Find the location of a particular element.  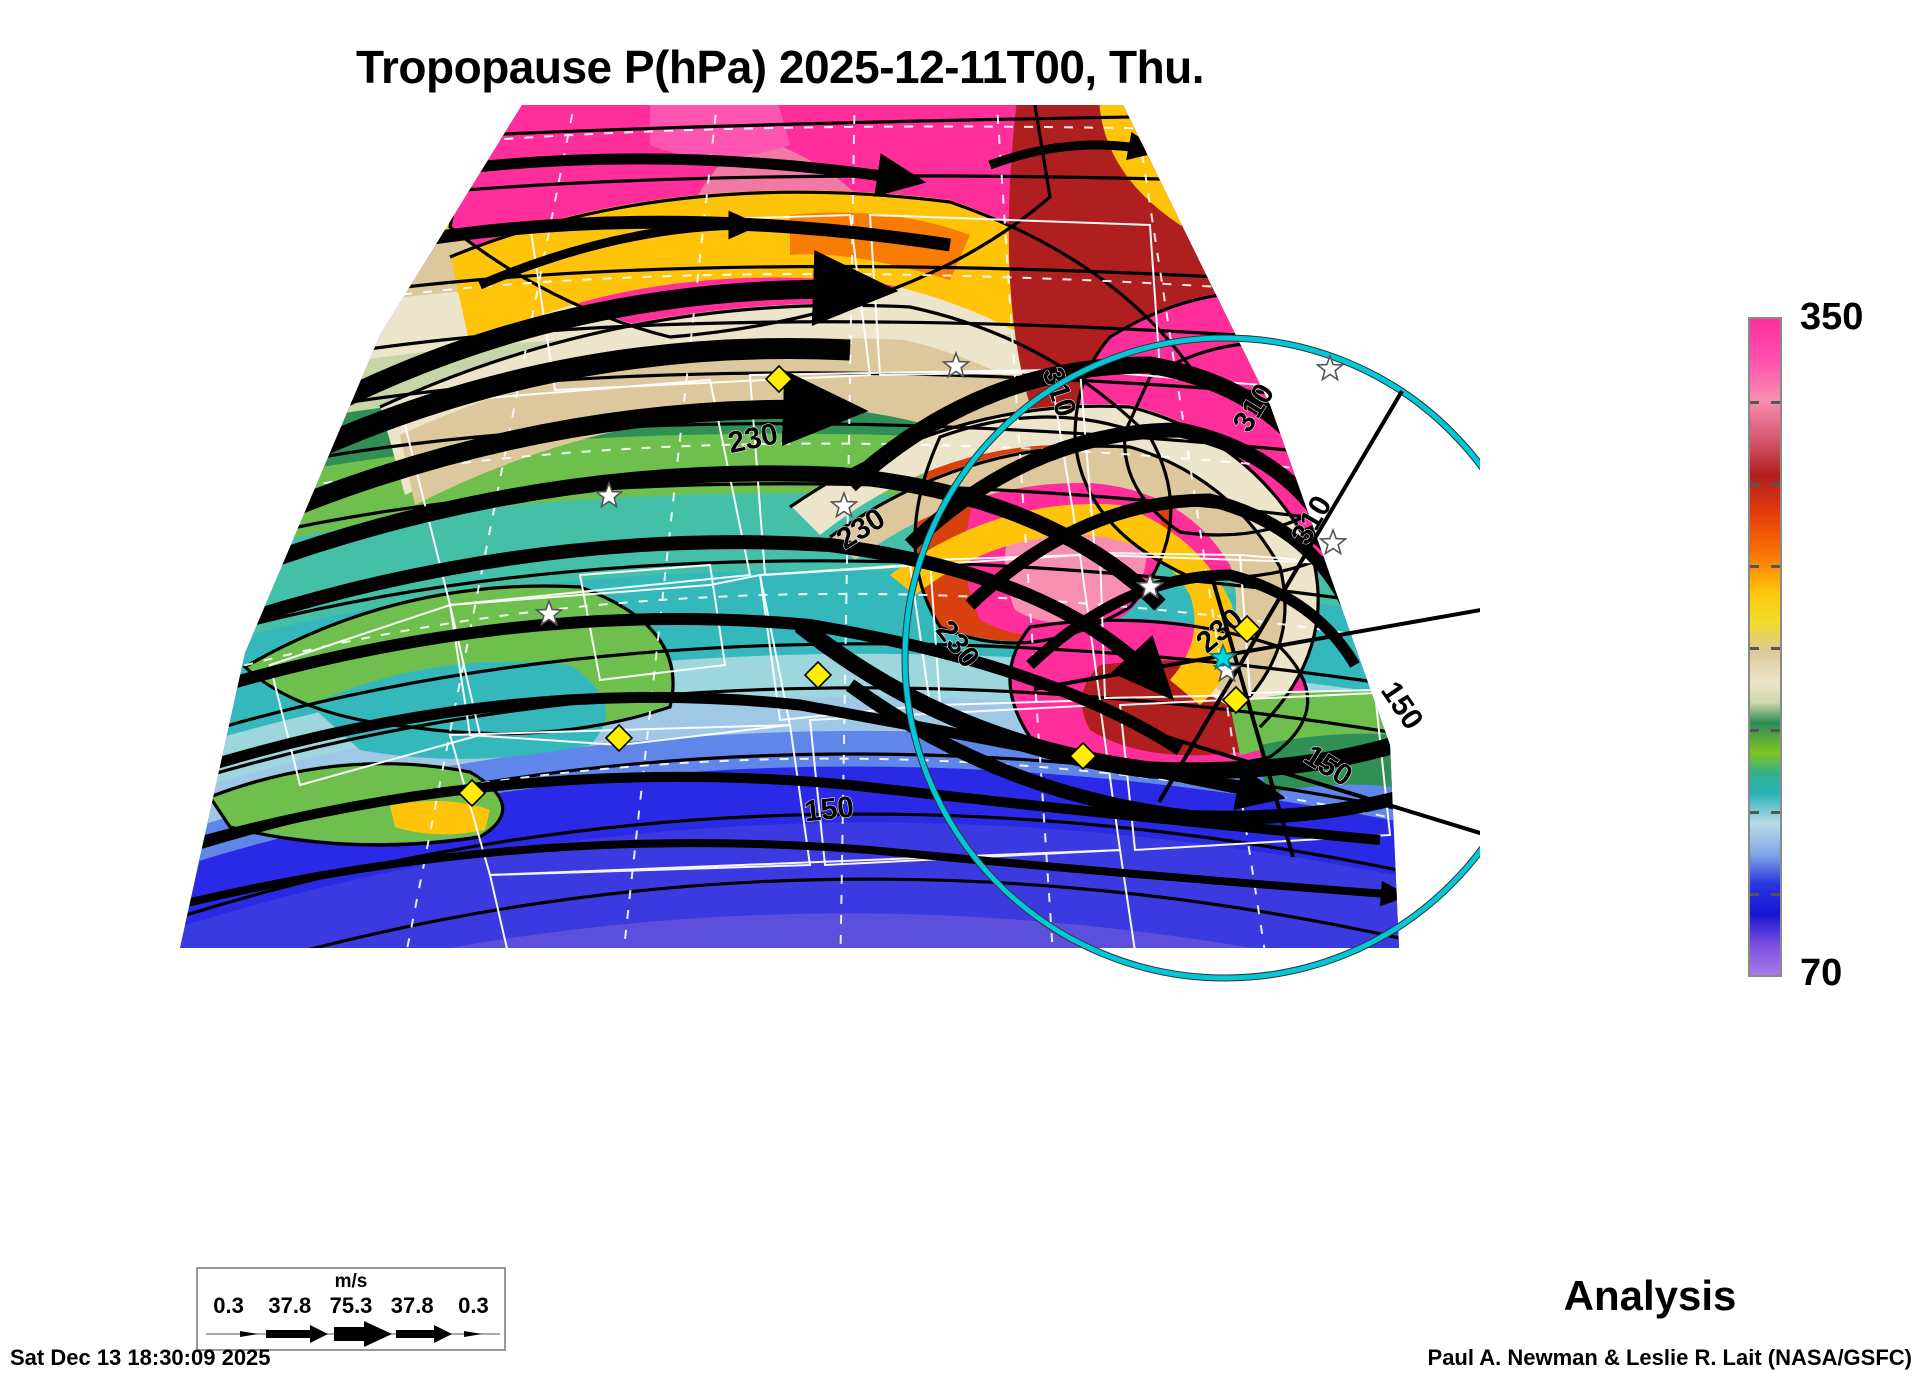

colorbar-min-label: 70 is located at coordinates (1821, 973).